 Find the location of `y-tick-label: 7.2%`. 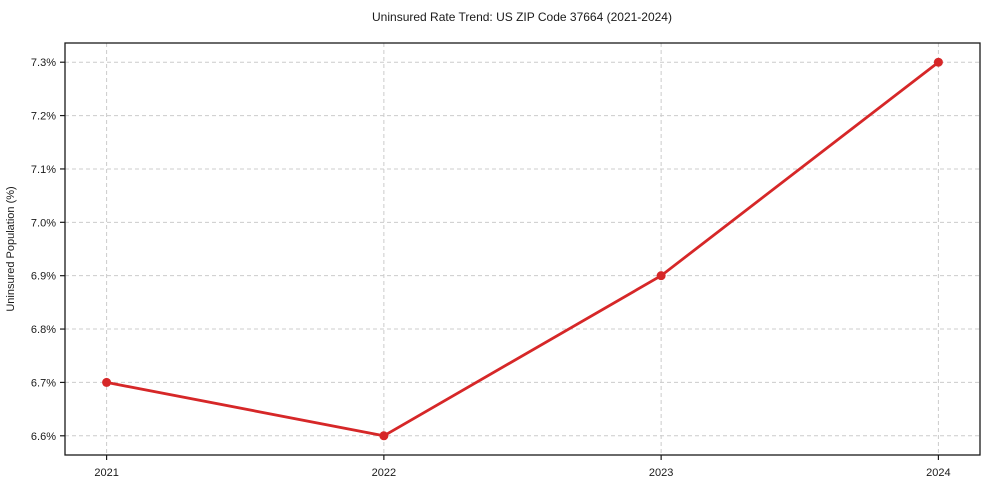

y-tick-label: 7.2% is located at coordinates (43, 117).